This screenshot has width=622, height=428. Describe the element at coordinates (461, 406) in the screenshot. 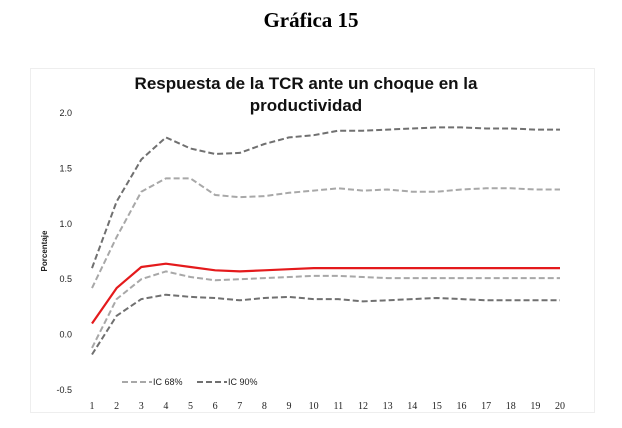

I see `x-tick-label: 16` at that location.